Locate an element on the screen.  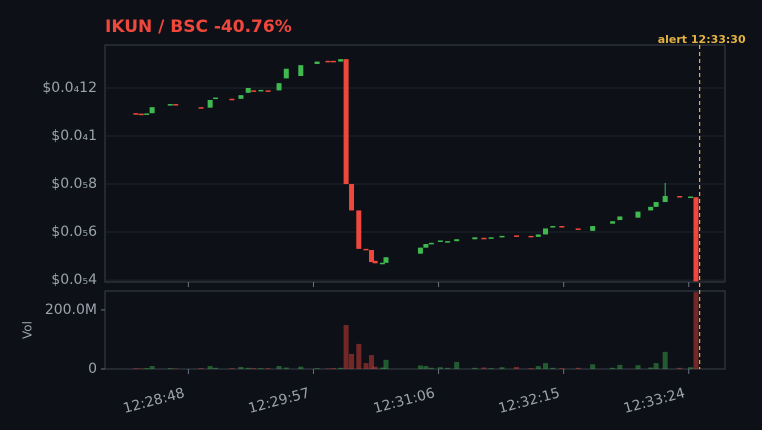
y-tick-label: $0.0₅6 is located at coordinates (74, 232).